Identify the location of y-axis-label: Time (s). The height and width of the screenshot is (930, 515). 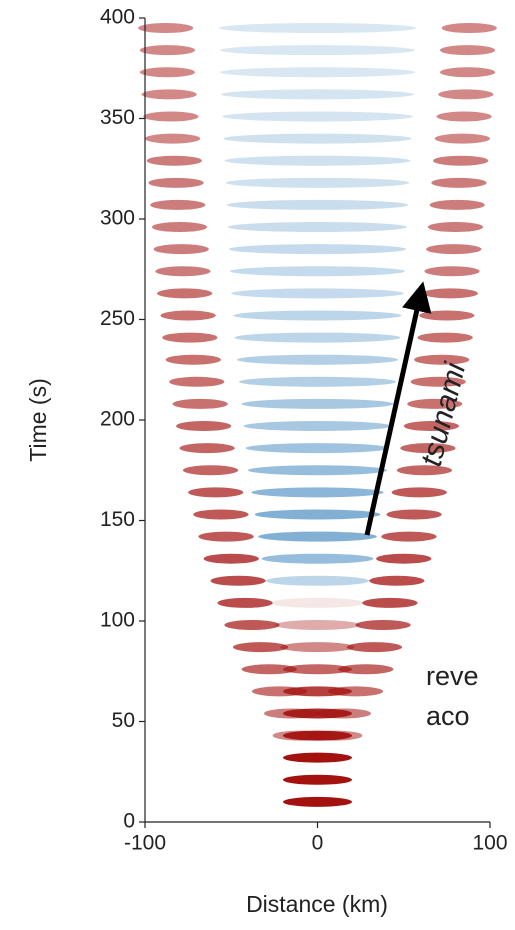
(38, 419).